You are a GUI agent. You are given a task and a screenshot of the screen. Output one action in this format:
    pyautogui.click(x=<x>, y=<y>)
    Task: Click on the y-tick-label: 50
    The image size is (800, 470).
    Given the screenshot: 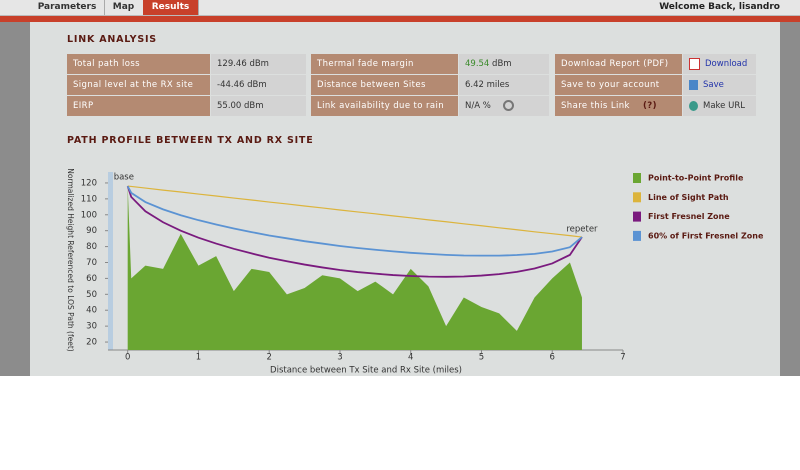 What is the action you would take?
    pyautogui.click(x=91, y=295)
    